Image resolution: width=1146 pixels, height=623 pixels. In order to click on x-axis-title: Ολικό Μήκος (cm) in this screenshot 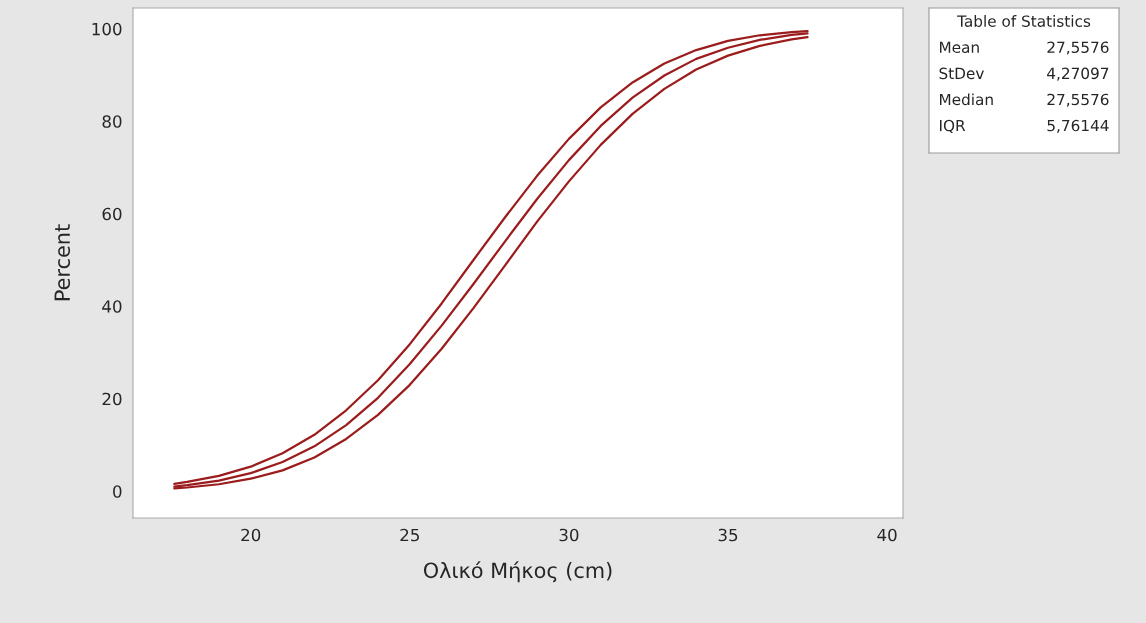, I will do `click(517, 572)`.